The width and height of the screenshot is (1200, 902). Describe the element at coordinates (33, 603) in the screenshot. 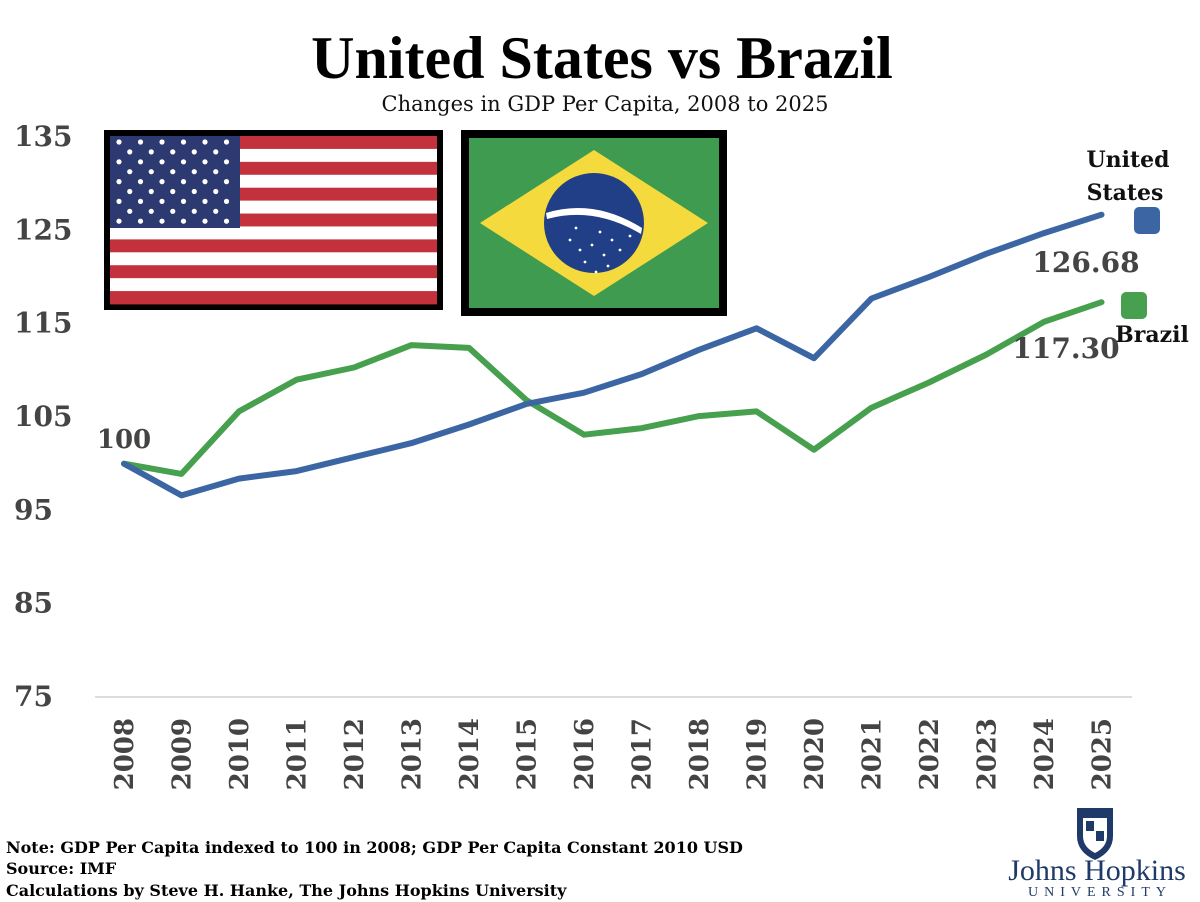

I see `y-tick-label: 85` at that location.